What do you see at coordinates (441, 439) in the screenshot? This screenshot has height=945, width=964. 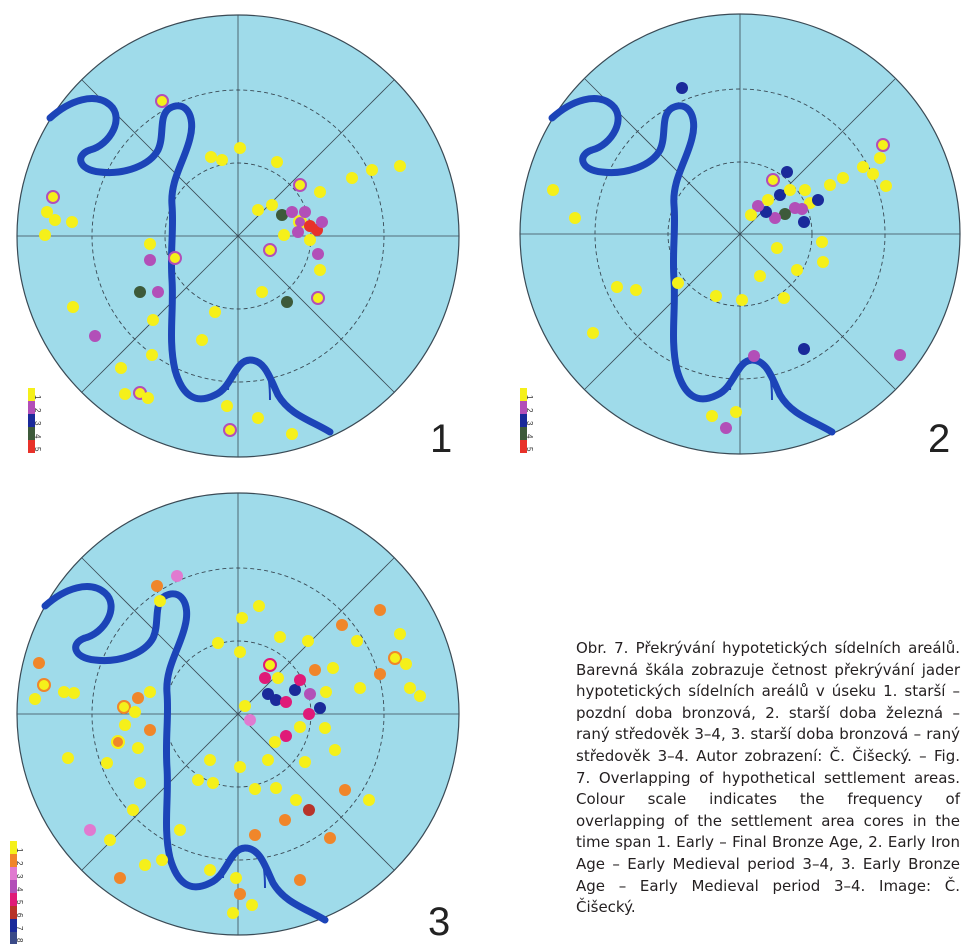 I see `panel-number: 1` at bounding box center [441, 439].